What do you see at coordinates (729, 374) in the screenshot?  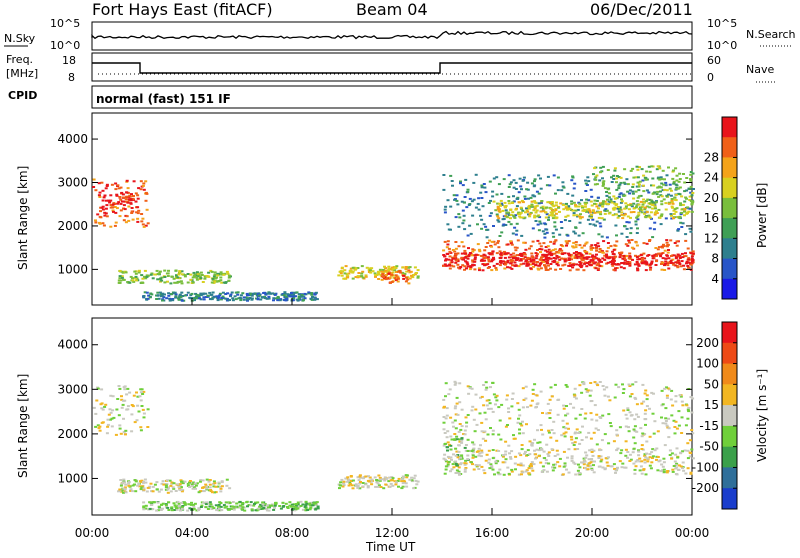 I see `colorbar-segment` at bounding box center [729, 374].